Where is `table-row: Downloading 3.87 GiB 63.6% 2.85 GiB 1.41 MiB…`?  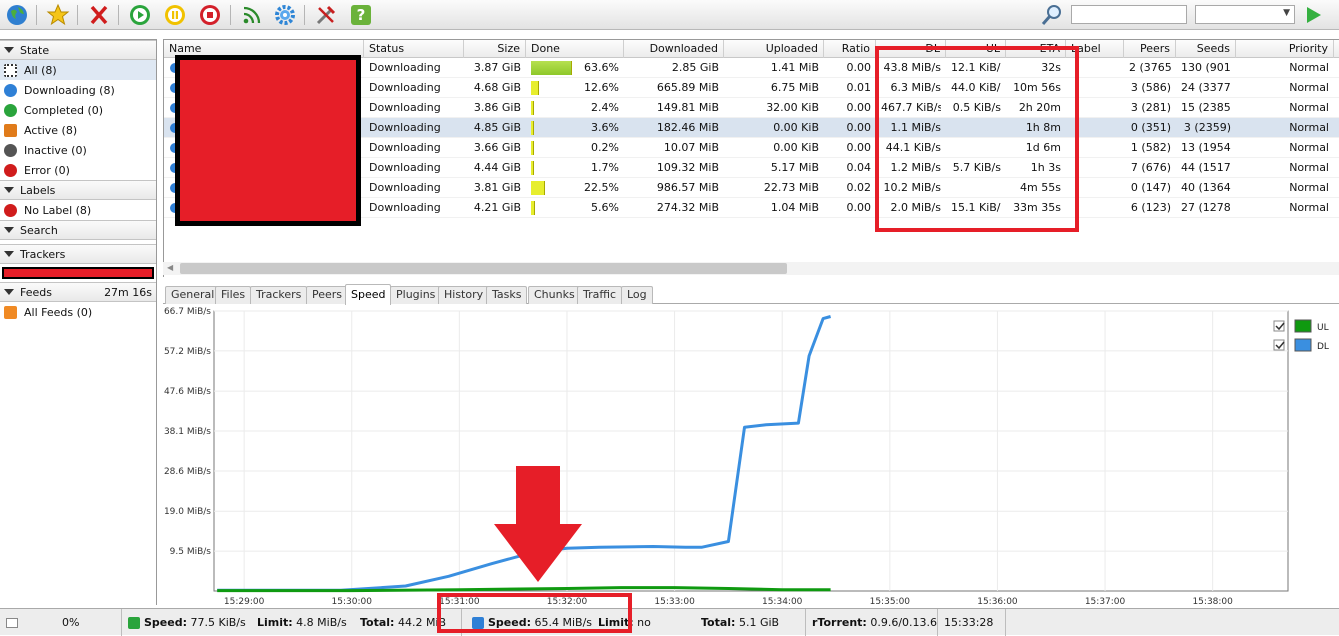 table-row: Downloading 3.87 GiB 63.6% 2.85 GiB 1.41 MiB… is located at coordinates (751, 68).